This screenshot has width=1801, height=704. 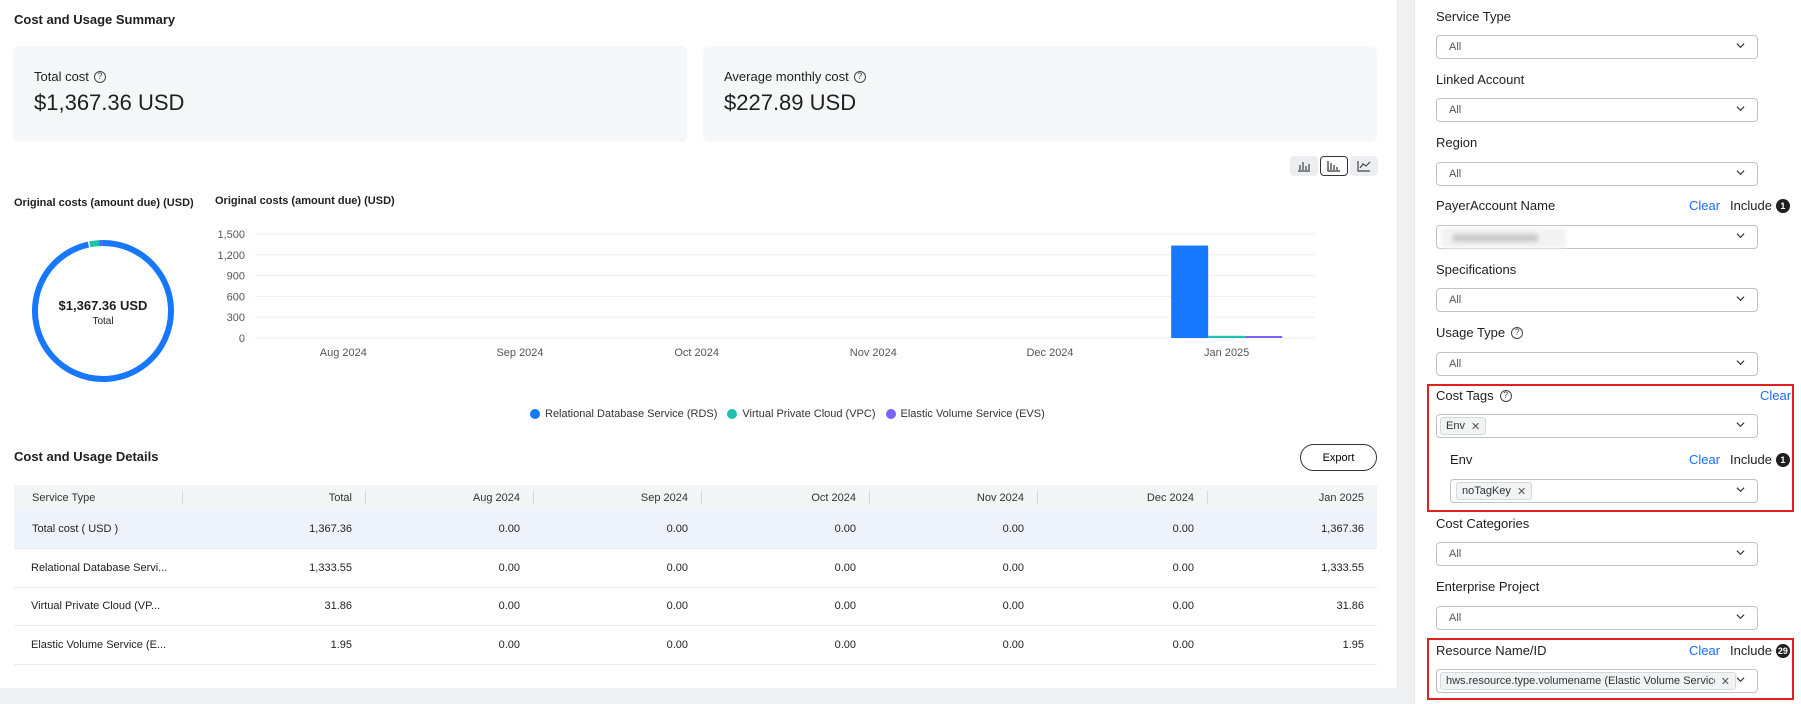 I want to click on env-select: noTagKey ✕, so click(x=1604, y=491).